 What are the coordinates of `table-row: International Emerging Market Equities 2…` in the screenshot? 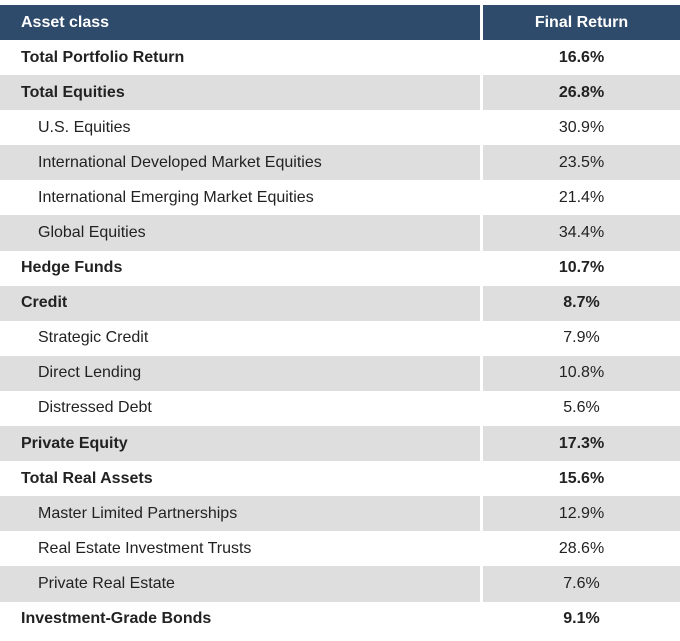 It's located at (340, 198).